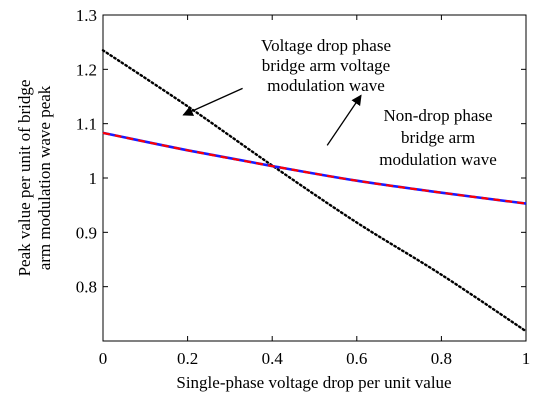 This screenshot has height=401, width=550. I want to click on x-tick-label: 0, so click(103, 358).